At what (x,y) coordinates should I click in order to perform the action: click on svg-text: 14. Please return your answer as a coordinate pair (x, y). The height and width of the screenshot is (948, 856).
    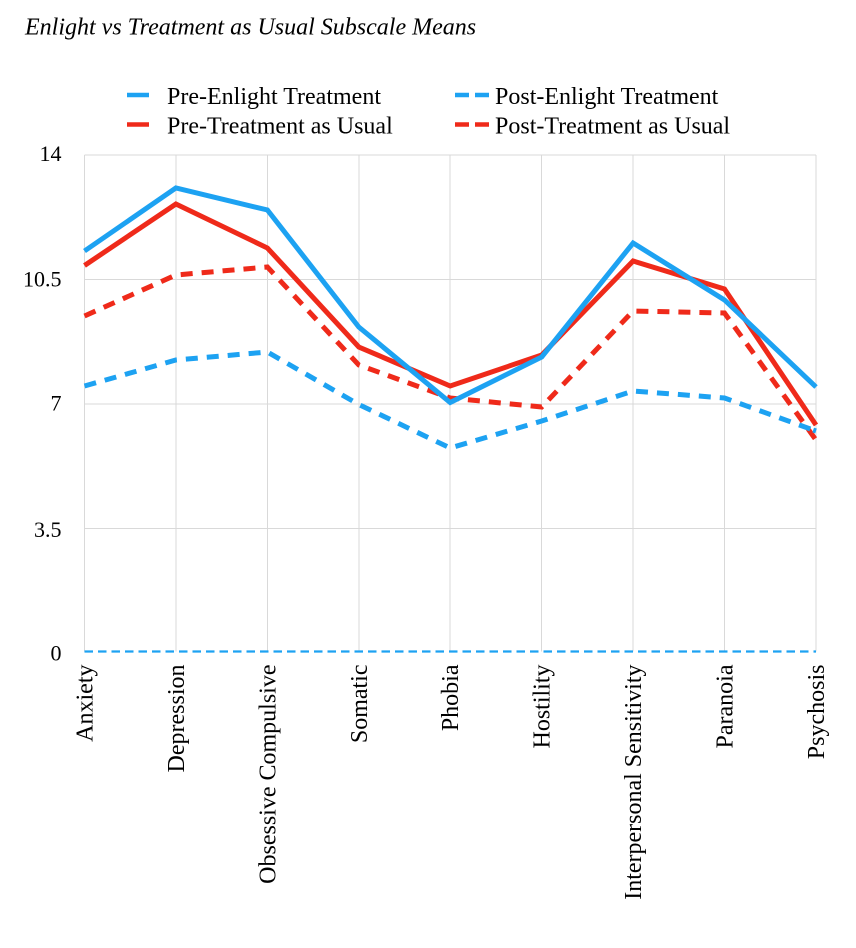
    Looking at the image, I should click on (51, 153).